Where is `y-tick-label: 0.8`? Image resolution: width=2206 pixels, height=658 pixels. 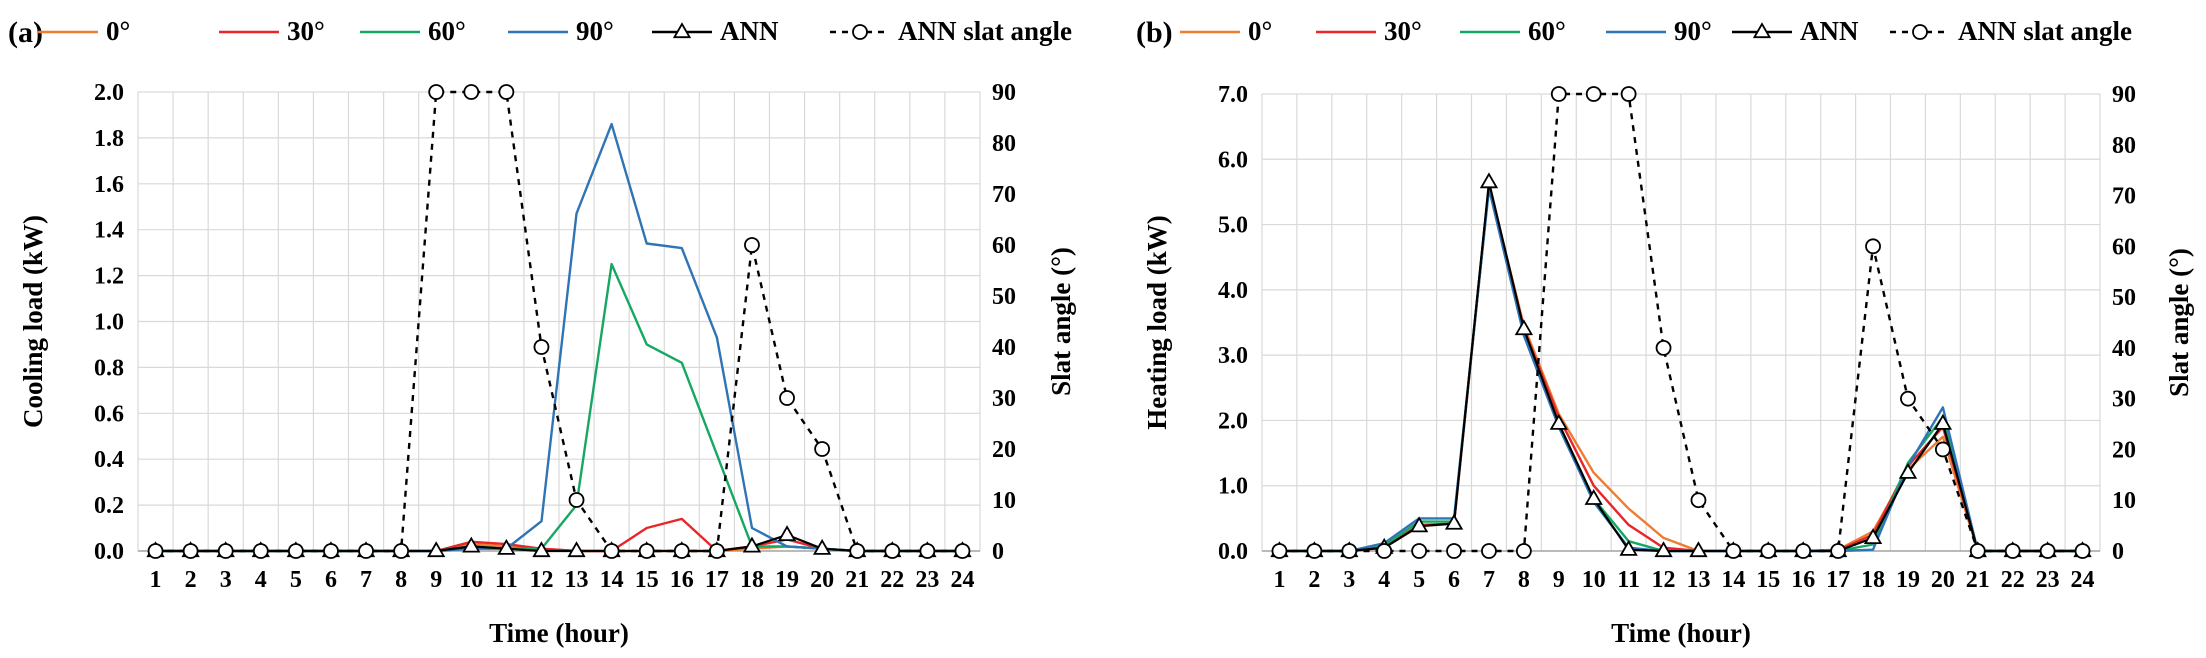
y-tick-label: 0.8 is located at coordinates (109, 368).